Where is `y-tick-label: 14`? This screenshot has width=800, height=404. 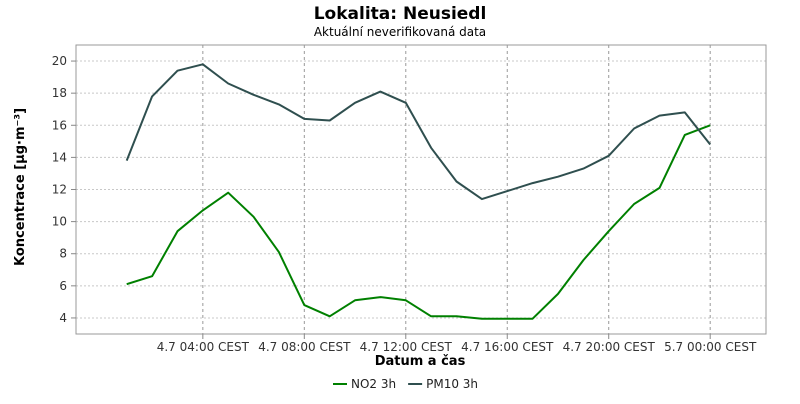 y-tick-label: 14 is located at coordinates (59, 157).